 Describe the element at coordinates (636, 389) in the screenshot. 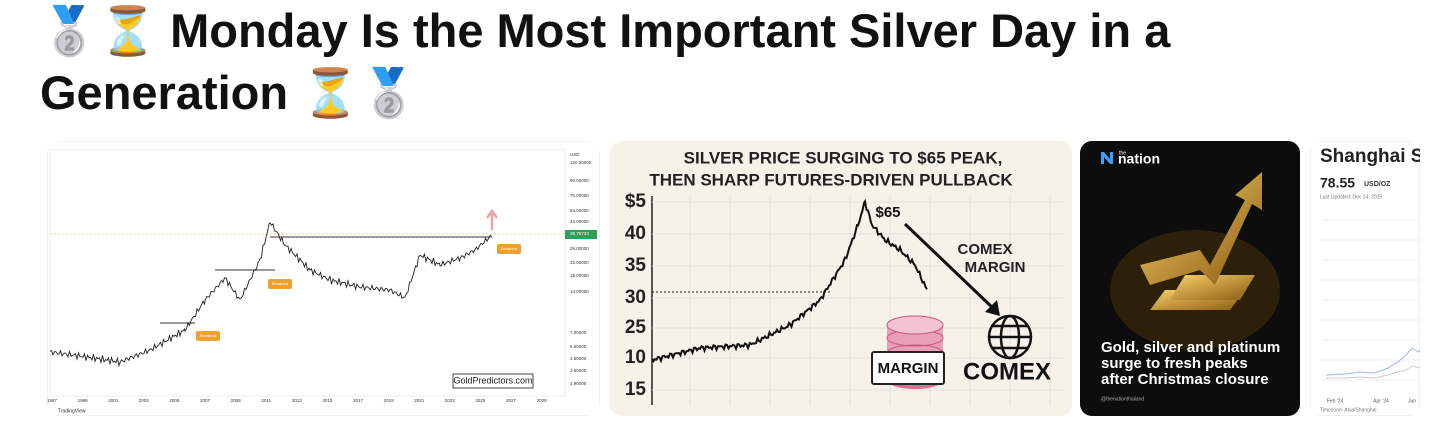

I see `y-tick-label: 15` at that location.